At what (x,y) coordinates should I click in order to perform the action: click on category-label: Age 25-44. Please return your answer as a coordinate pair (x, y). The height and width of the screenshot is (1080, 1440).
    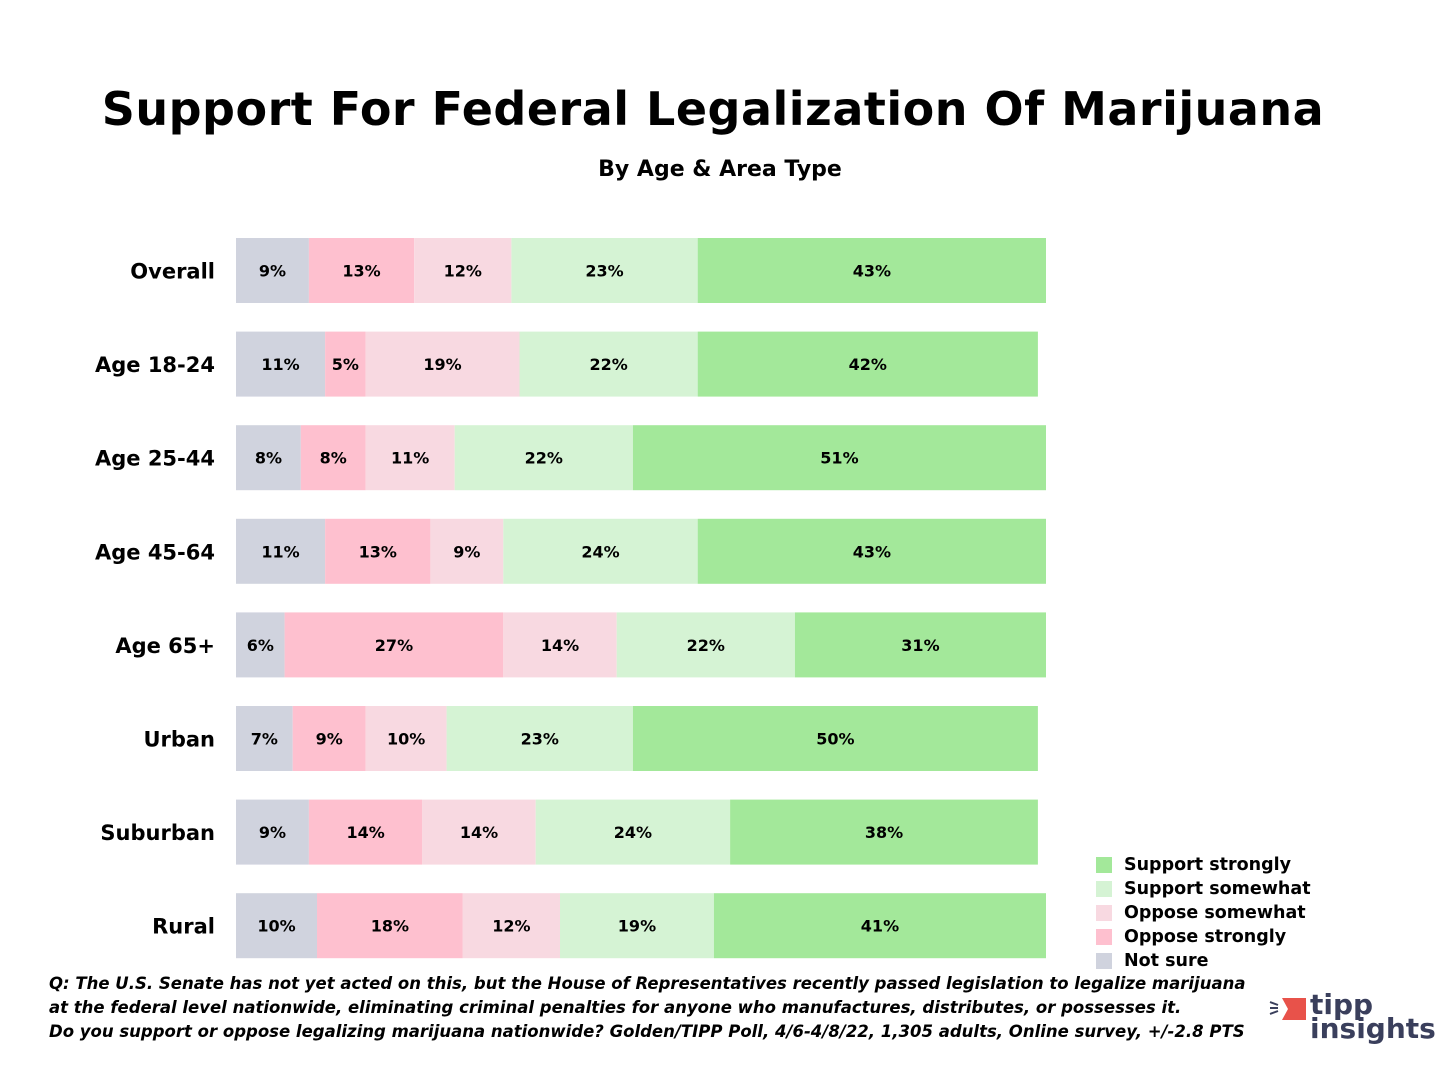
    Looking at the image, I should click on (155, 459).